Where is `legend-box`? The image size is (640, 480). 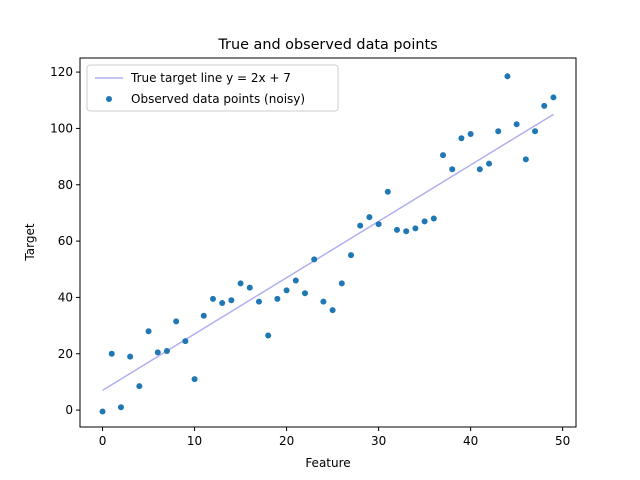
legend-box is located at coordinates (212, 88).